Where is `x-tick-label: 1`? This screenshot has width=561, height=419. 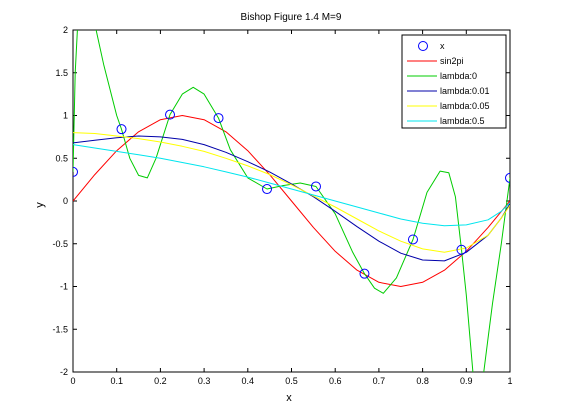
x-tick-label: 1 is located at coordinates (509, 381).